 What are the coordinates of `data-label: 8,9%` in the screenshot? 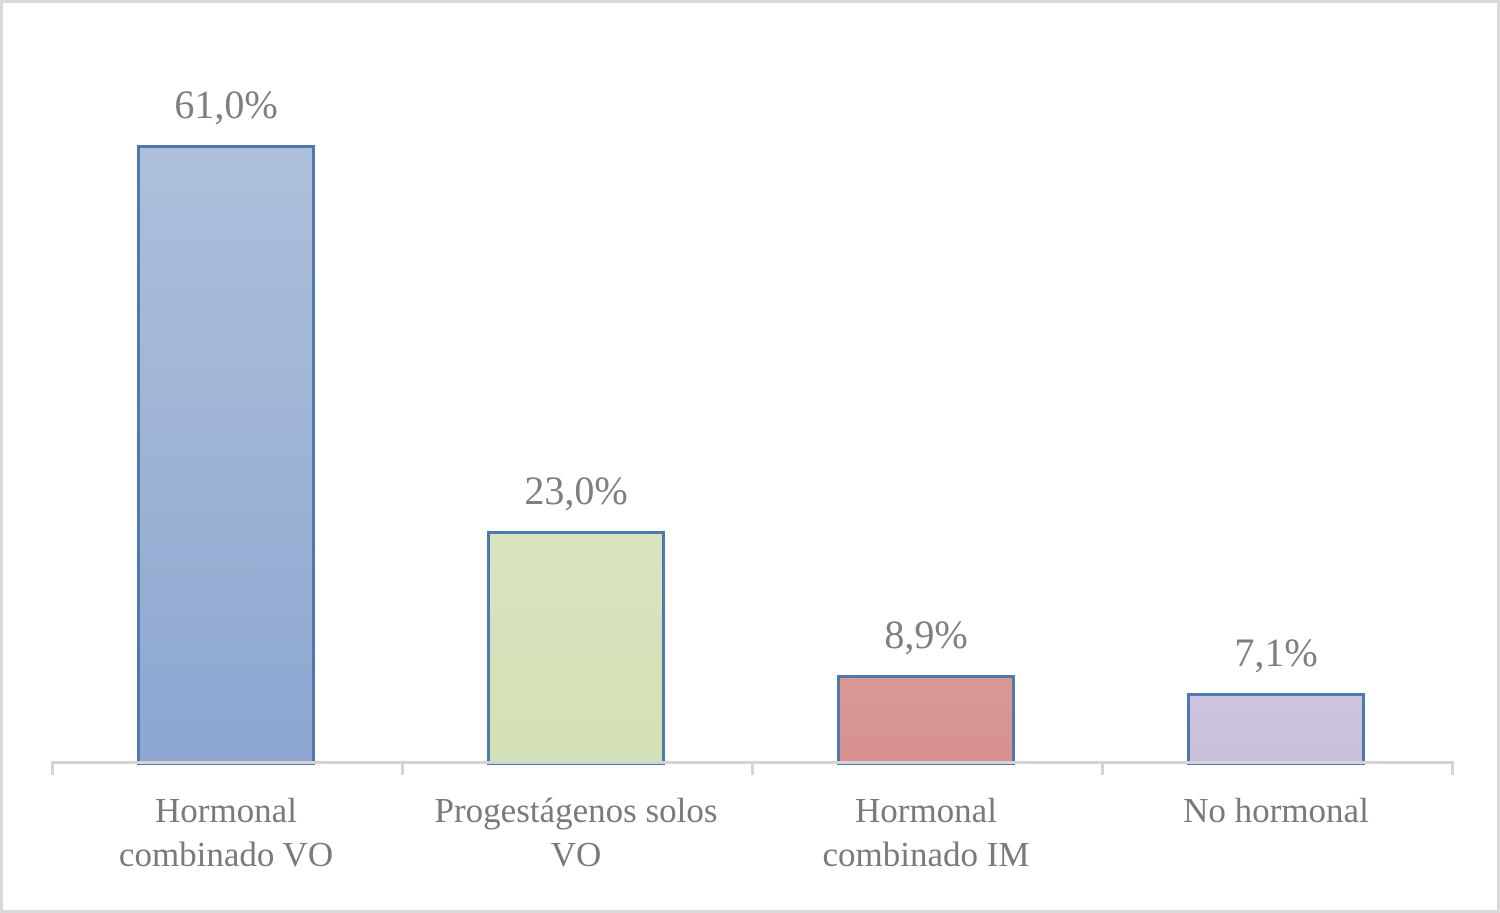 It's located at (926, 634).